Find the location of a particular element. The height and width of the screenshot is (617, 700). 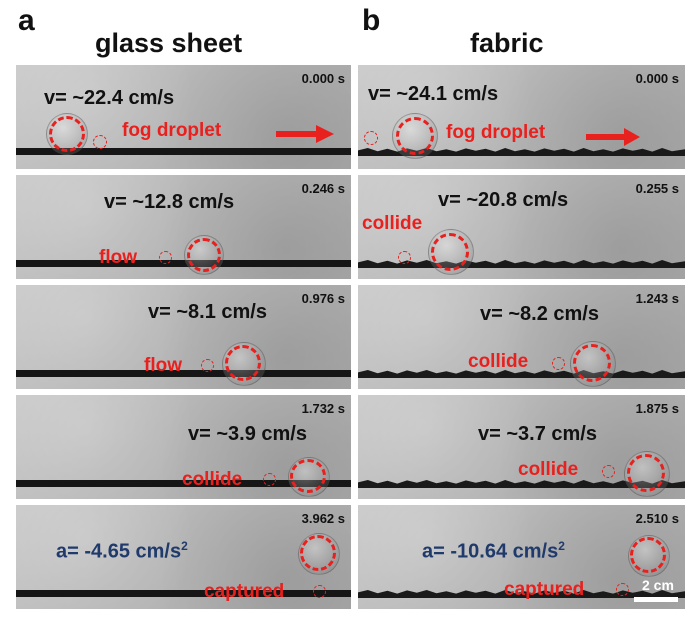

frame-time: 1.243 s is located at coordinates (657, 298).